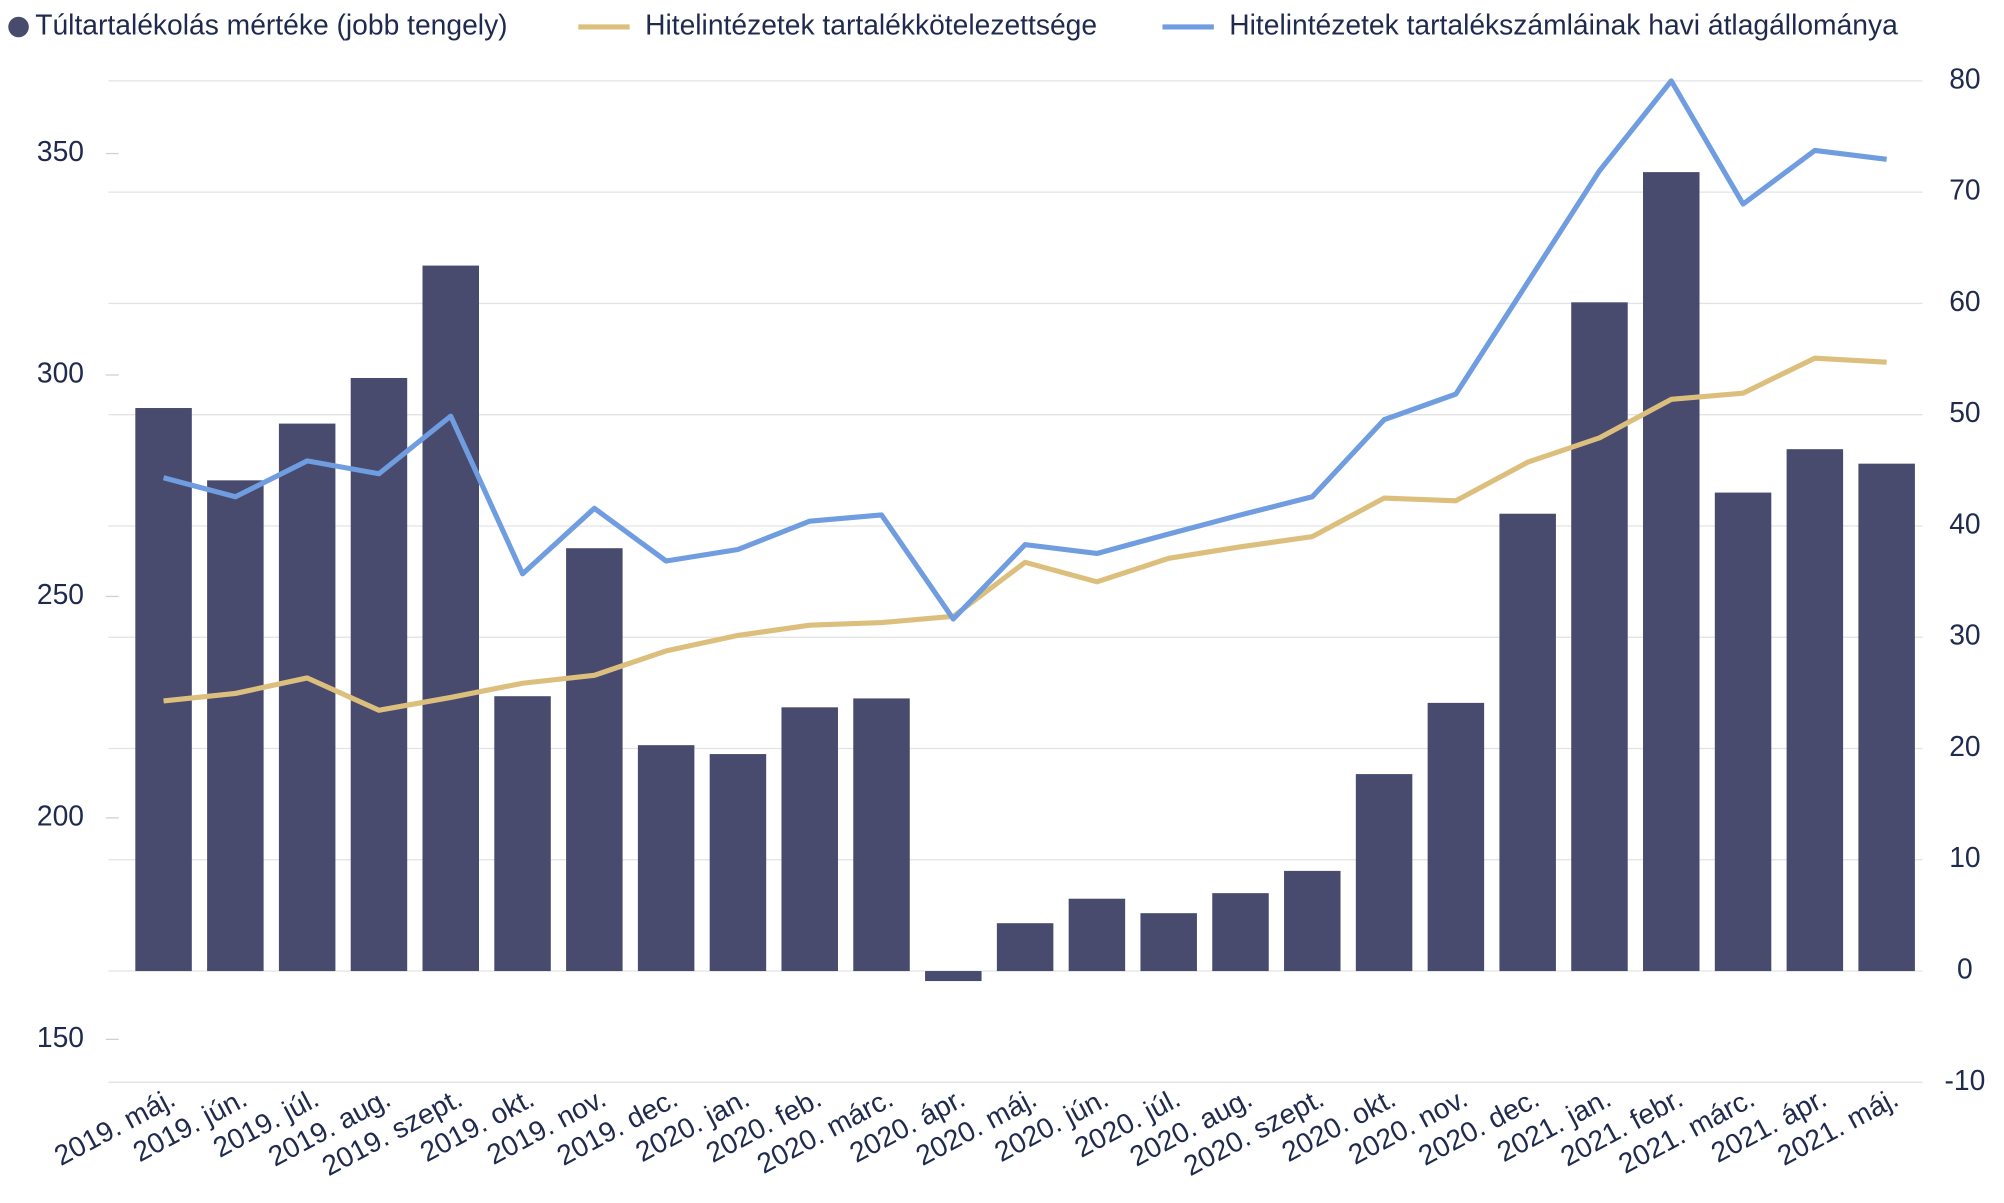 This screenshot has width=2004, height=1203. What do you see at coordinates (1964, 78) in the screenshot?
I see `y2-tick-label: 80` at bounding box center [1964, 78].